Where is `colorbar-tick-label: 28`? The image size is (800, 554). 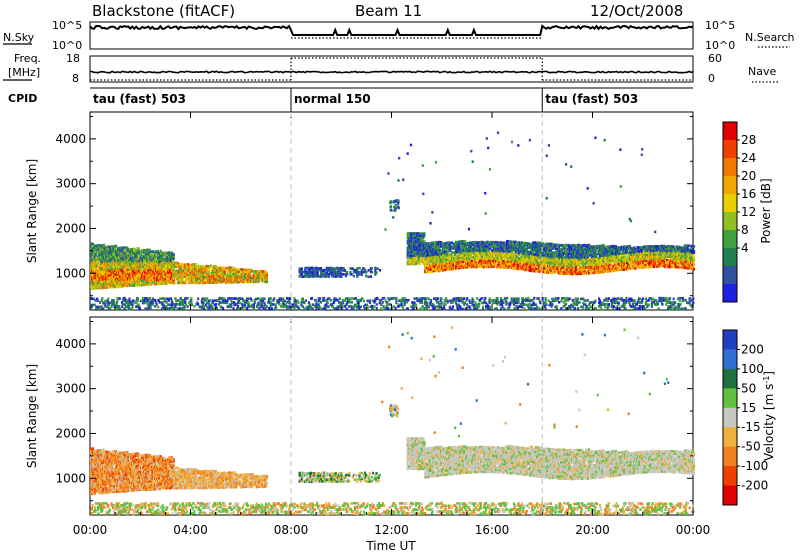 colorbar-tick-label: 28 is located at coordinates (748, 140).